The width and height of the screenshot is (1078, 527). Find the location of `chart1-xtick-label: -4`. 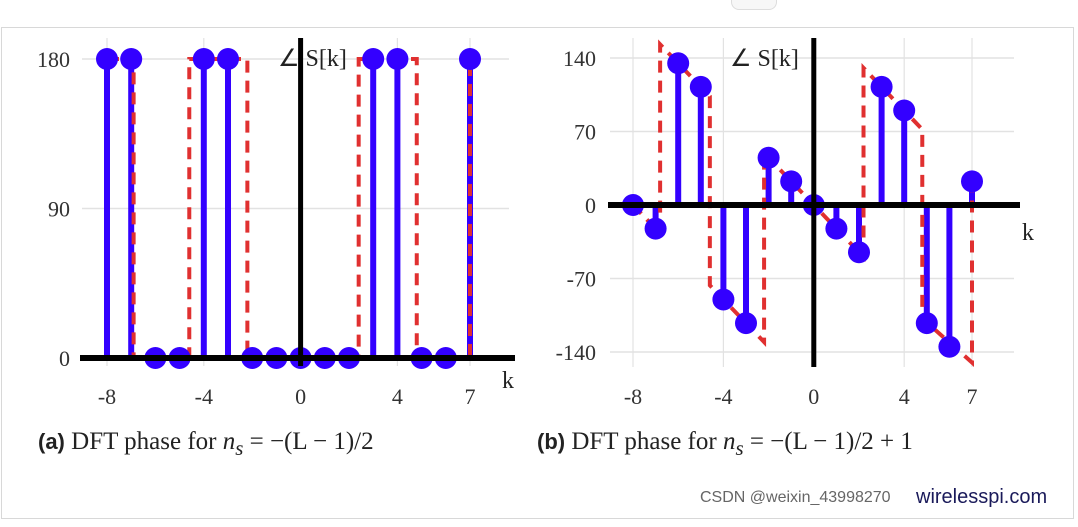

chart1-xtick-label: -4 is located at coordinates (723, 396).